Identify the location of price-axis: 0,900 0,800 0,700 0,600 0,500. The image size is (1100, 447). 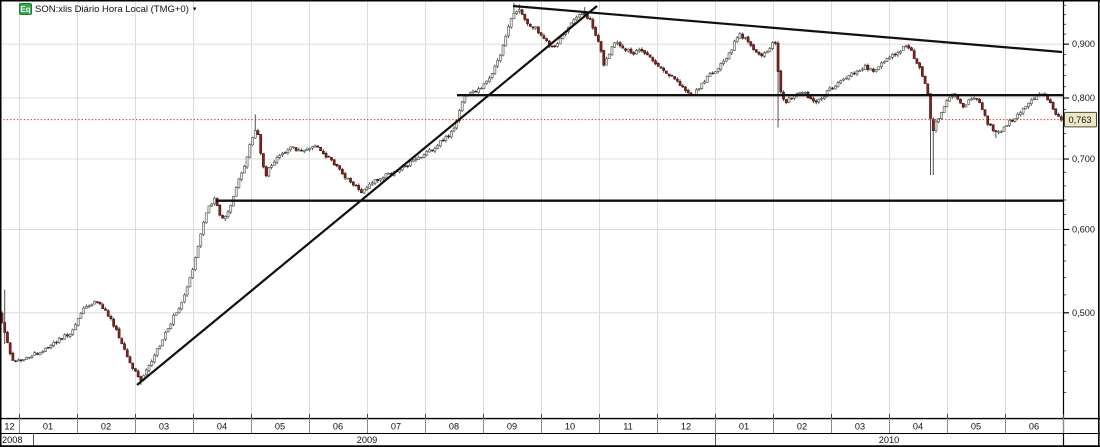
(1078, 223).